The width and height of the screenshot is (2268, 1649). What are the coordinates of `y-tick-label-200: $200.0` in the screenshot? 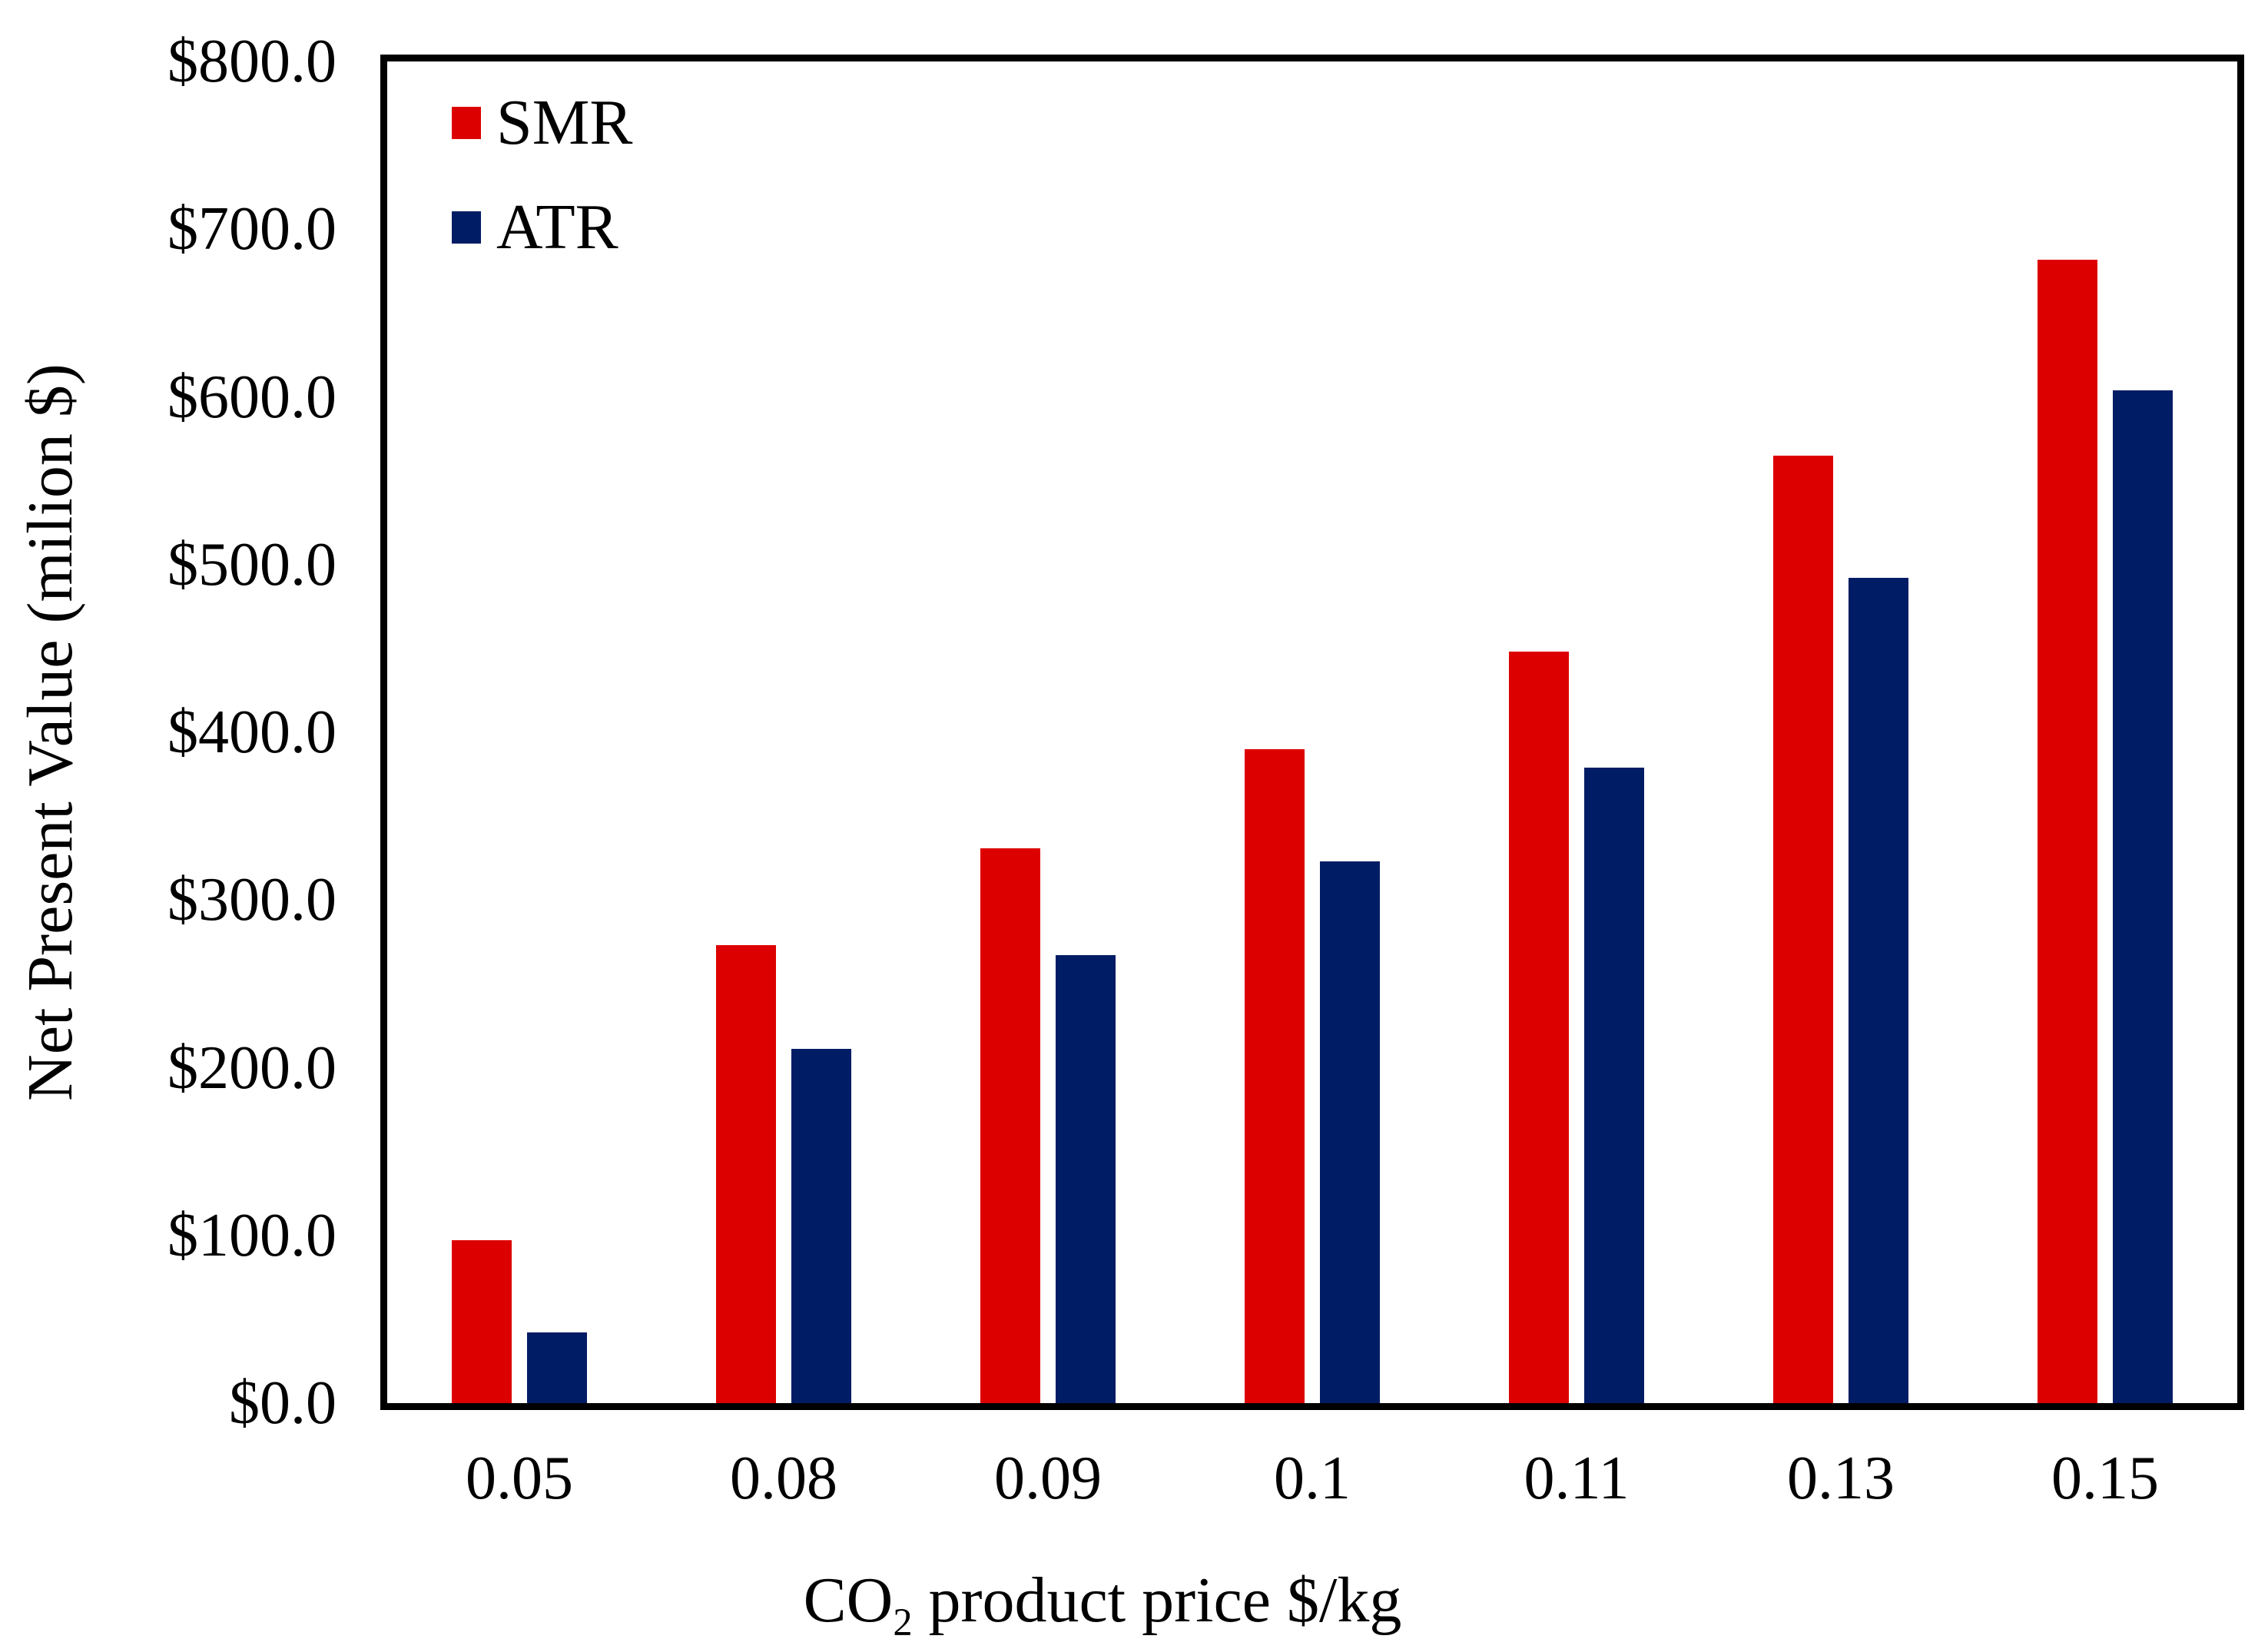 It's located at (252, 1068).